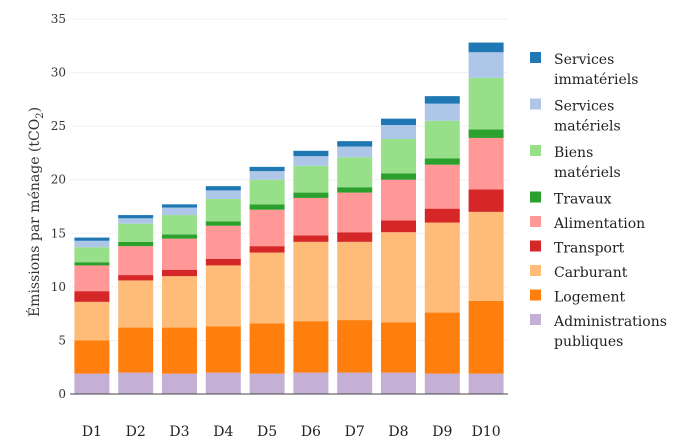  What do you see at coordinates (58, 19) in the screenshot?
I see `y-tick-label: 35` at bounding box center [58, 19].